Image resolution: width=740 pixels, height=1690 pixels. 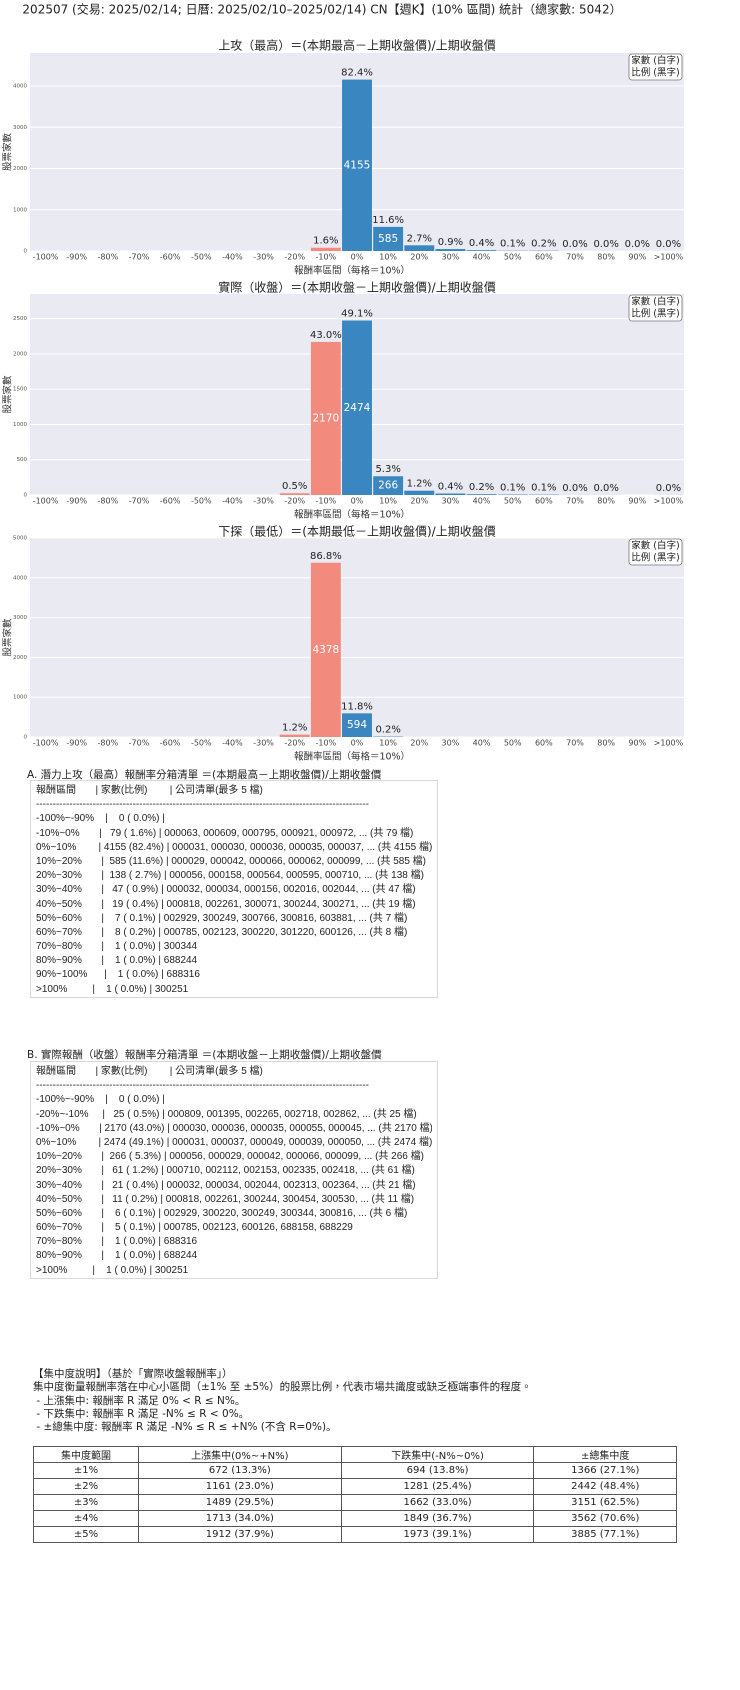 I want to click on table-cell: 1912 (37.9%), so click(x=240, y=1534).